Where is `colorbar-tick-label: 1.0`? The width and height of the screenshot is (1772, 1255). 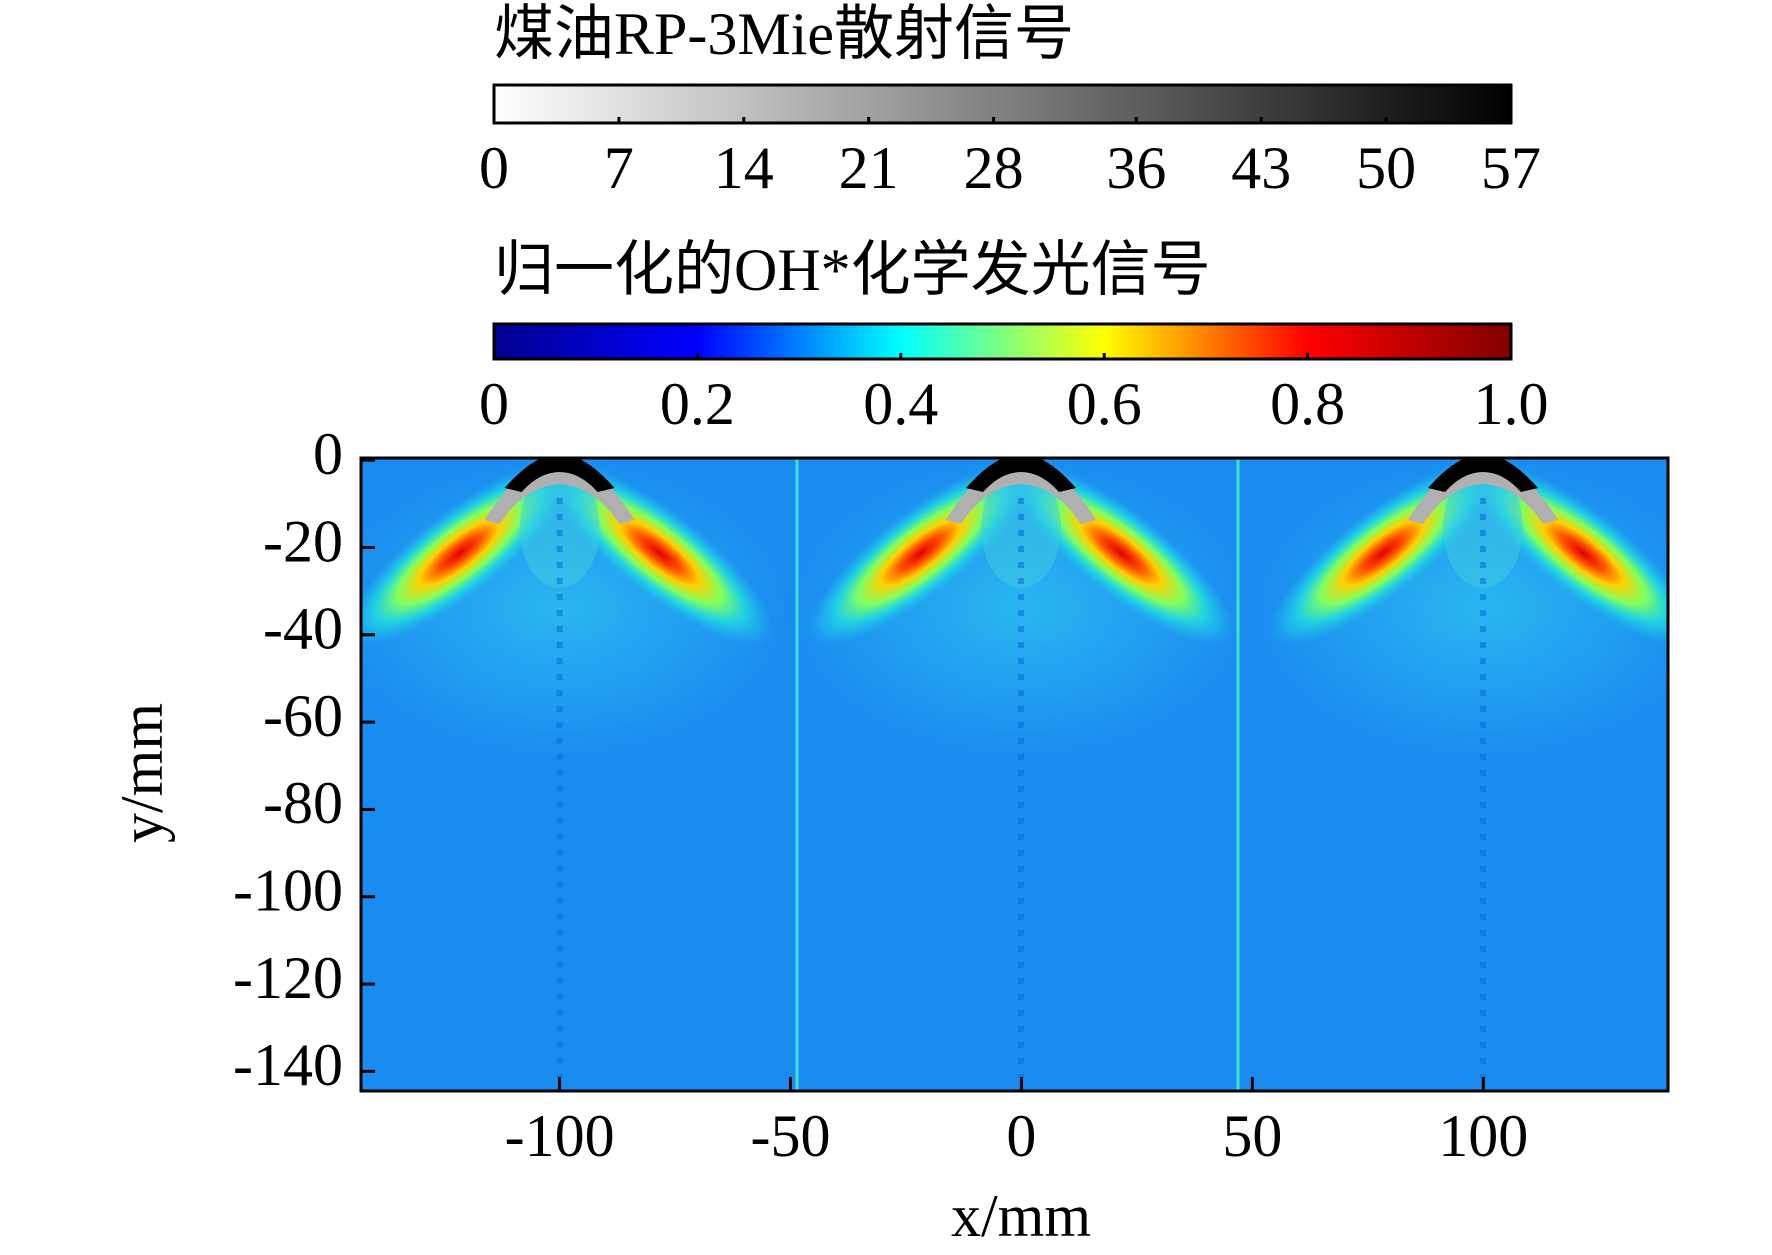
colorbar-tick-label: 1.0 is located at coordinates (1511, 404).